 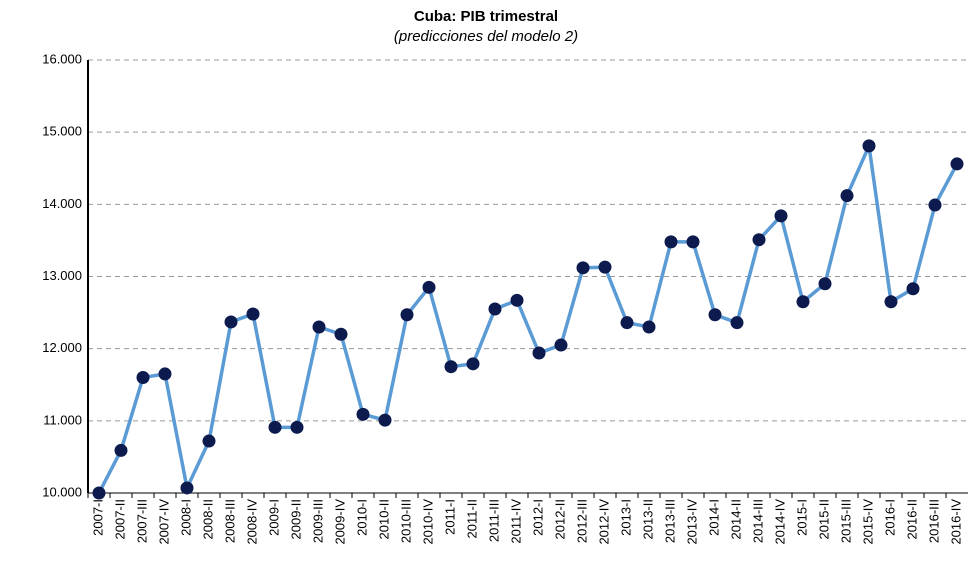 What do you see at coordinates (62, 275) in the screenshot?
I see `y-tick-label: 13.000` at bounding box center [62, 275].